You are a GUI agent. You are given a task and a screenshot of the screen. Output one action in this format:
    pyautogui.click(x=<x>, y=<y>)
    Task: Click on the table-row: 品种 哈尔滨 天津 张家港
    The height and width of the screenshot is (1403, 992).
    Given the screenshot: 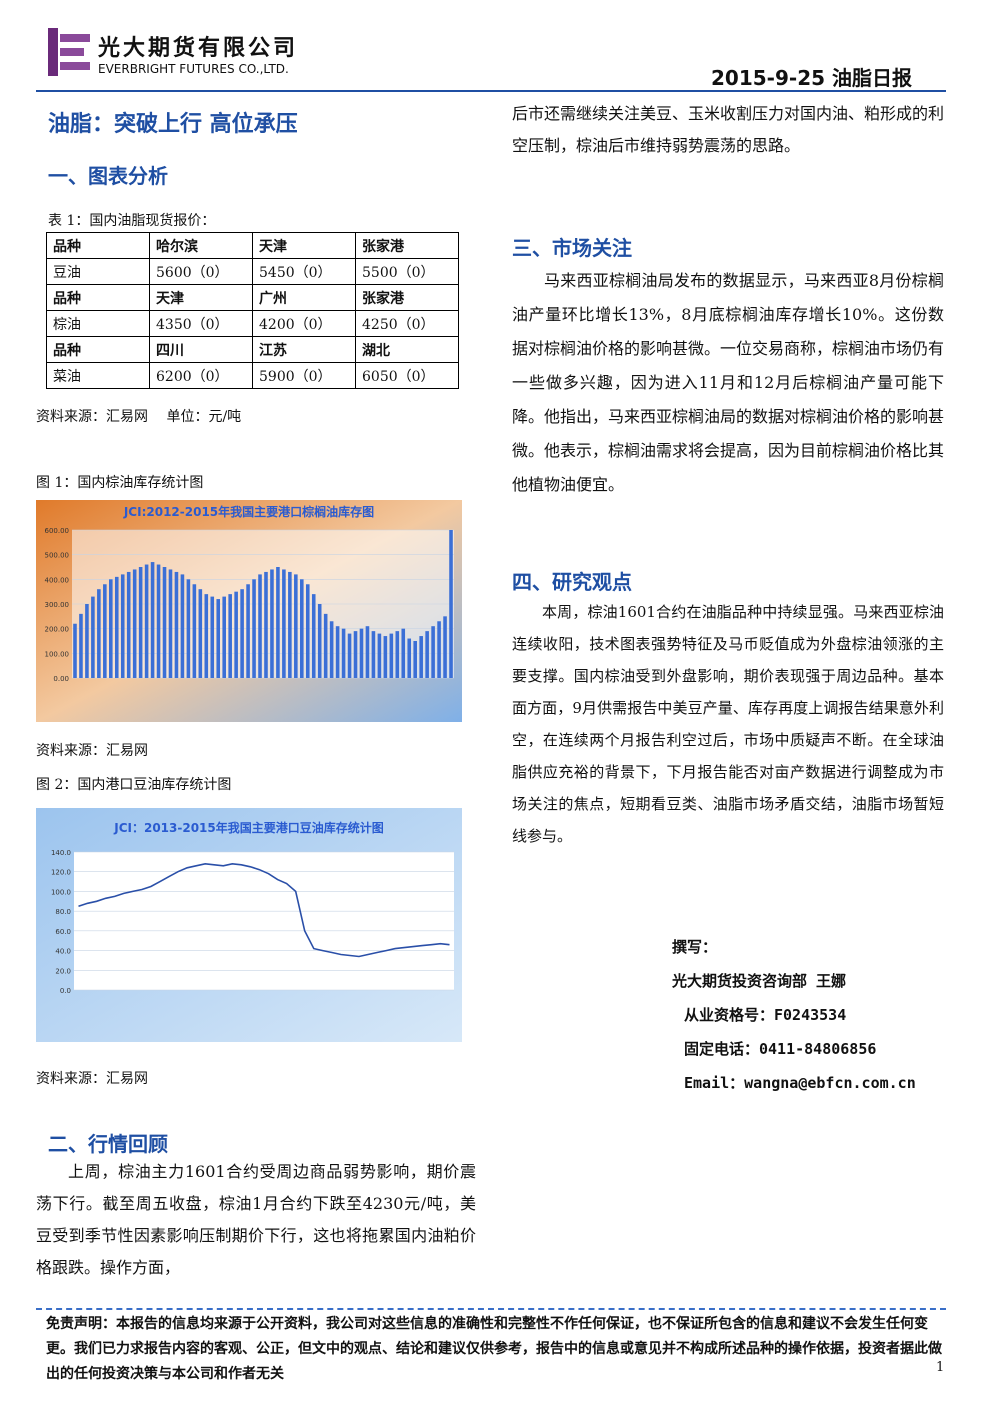 What is the action you would take?
    pyautogui.click(x=252, y=245)
    